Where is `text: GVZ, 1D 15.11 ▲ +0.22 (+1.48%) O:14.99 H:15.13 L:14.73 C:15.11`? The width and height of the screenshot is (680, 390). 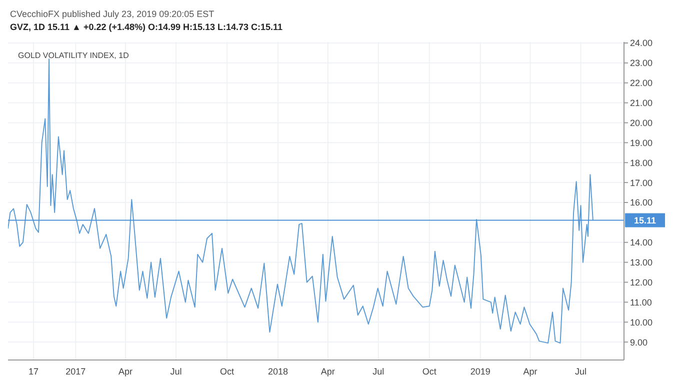
text: GVZ, 1D 15.11 ▲ +0.22 (+1.48%) O:14.99 H:15.13 L:14.73 C:15.11 is located at coordinates (147, 27).